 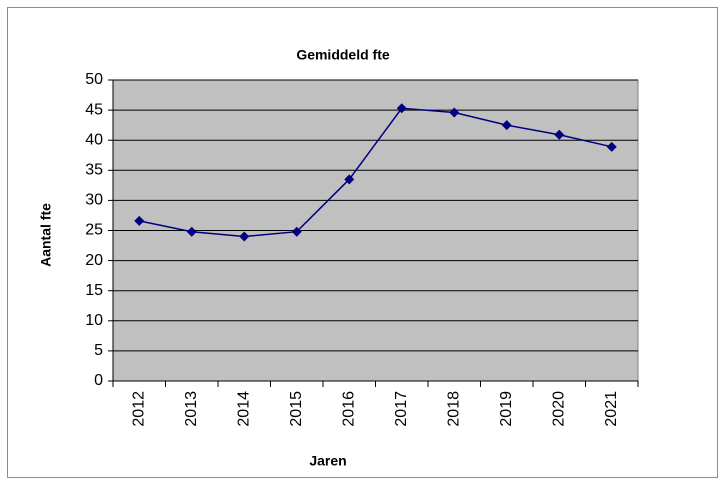 What do you see at coordinates (558, 409) in the screenshot?
I see `x-tick-label: 2020` at bounding box center [558, 409].